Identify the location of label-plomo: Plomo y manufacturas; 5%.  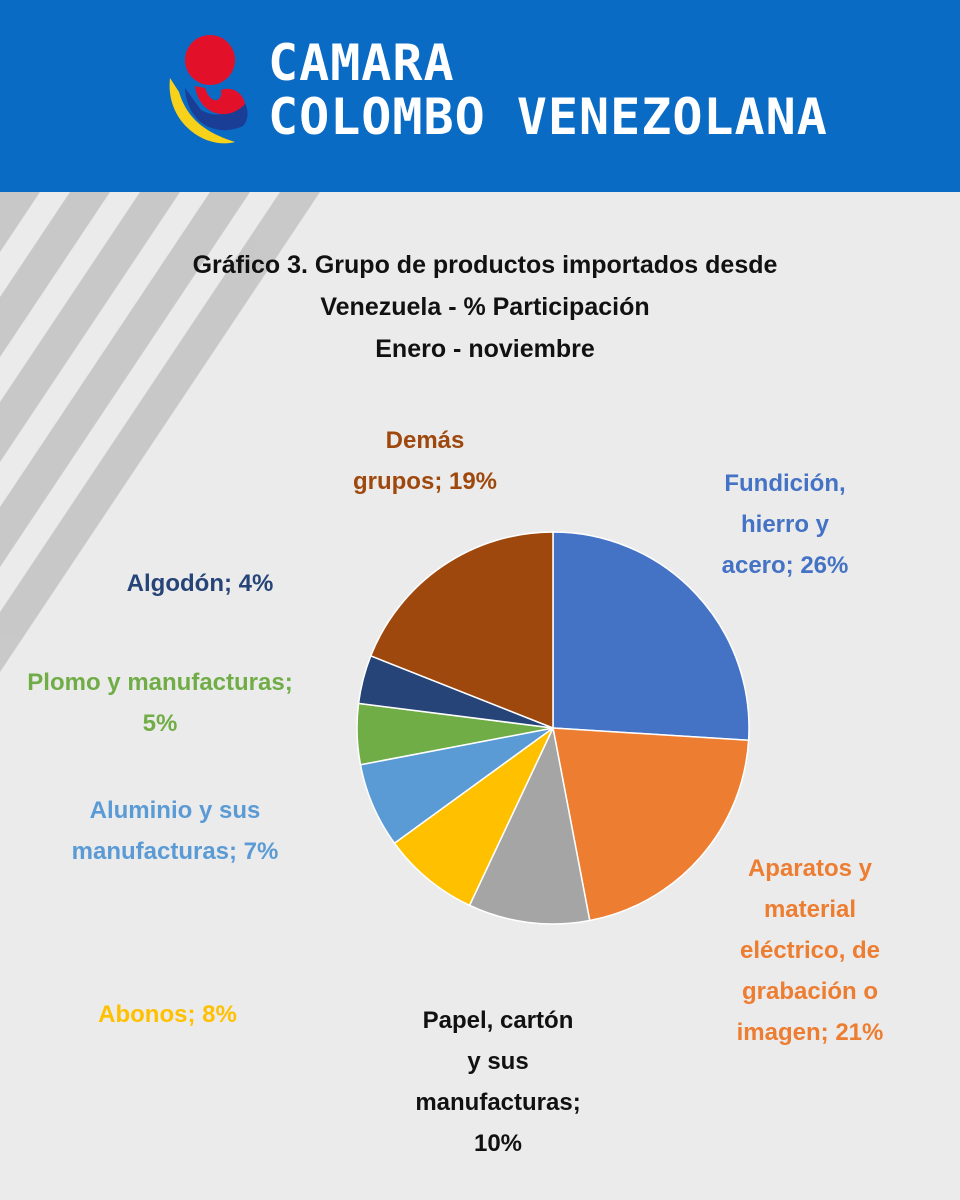
(160, 703).